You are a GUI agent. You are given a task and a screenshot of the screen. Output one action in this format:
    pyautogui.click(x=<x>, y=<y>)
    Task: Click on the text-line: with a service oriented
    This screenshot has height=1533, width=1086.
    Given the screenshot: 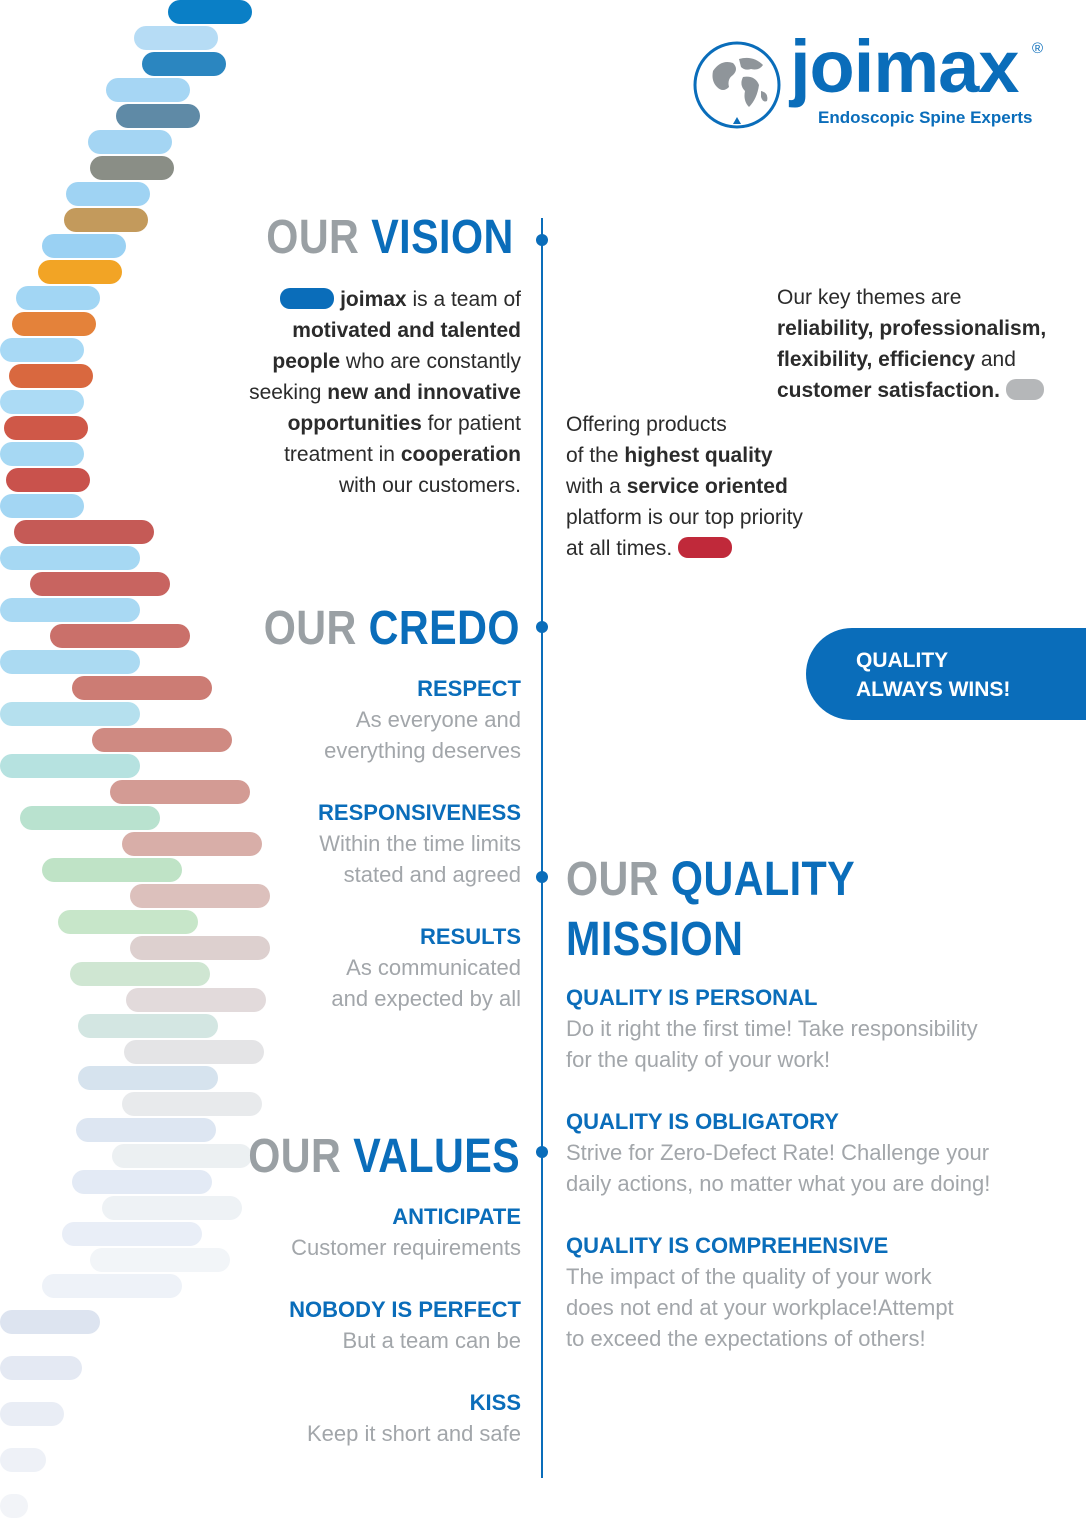 What is the action you would take?
    pyautogui.click(x=684, y=486)
    